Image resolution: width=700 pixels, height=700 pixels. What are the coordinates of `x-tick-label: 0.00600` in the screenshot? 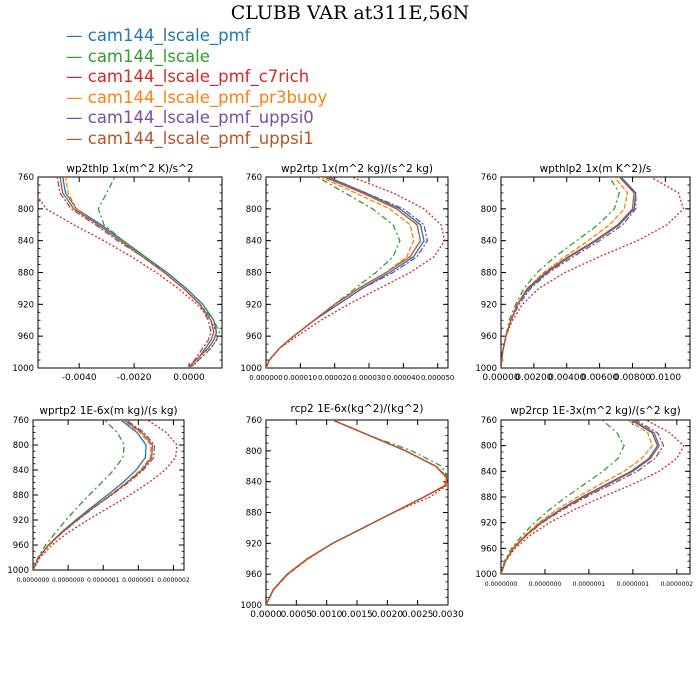 It's located at (599, 378).